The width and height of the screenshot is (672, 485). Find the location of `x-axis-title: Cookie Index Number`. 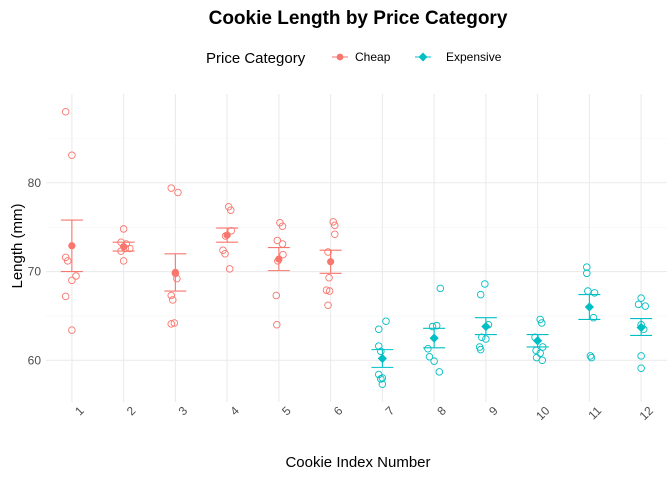

x-axis-title: Cookie Index Number is located at coordinates (357, 462).